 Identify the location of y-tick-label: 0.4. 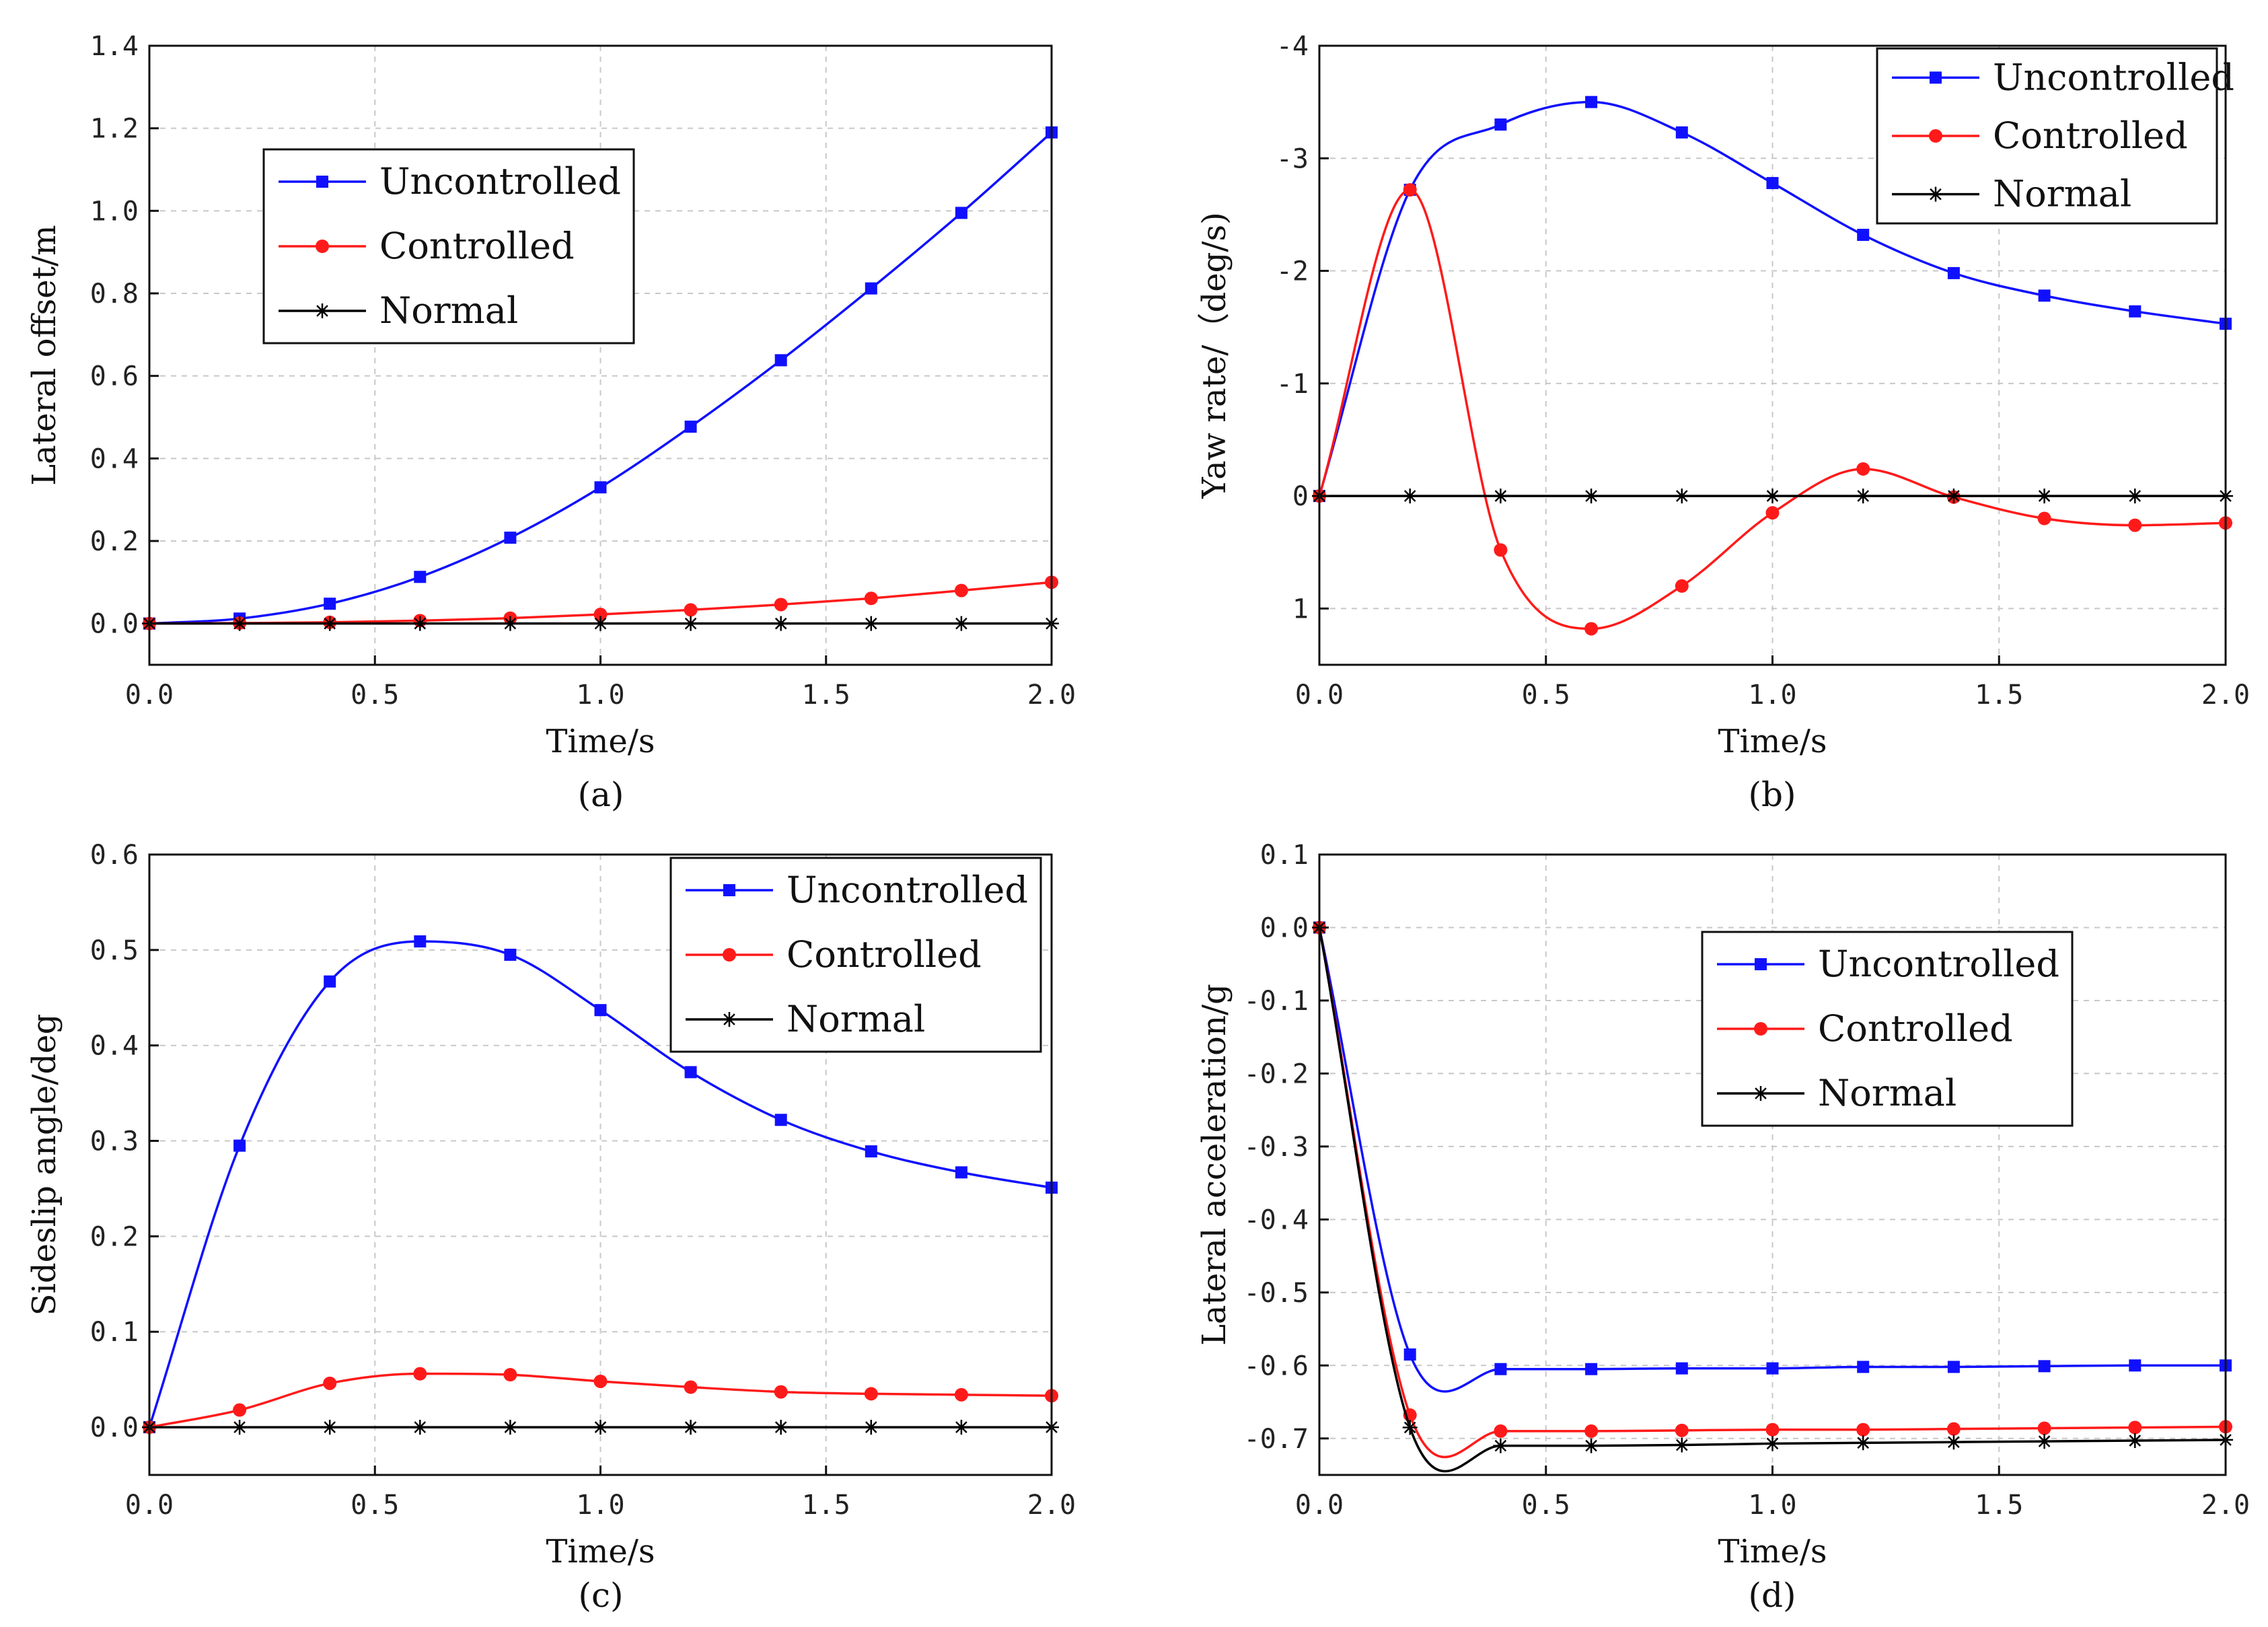
(114, 1046).